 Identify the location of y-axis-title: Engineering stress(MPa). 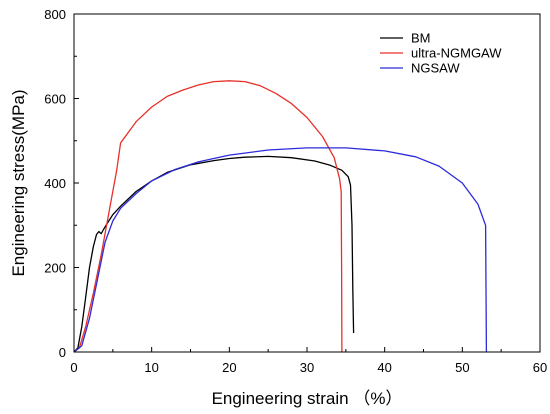
(18, 182).